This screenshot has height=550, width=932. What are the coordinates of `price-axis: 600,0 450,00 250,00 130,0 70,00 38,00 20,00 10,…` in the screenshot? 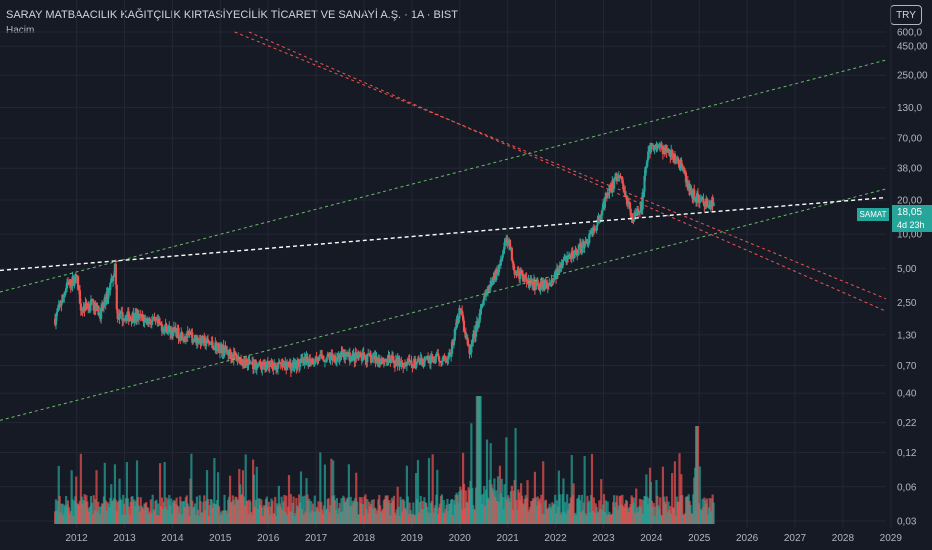 It's located at (912, 278).